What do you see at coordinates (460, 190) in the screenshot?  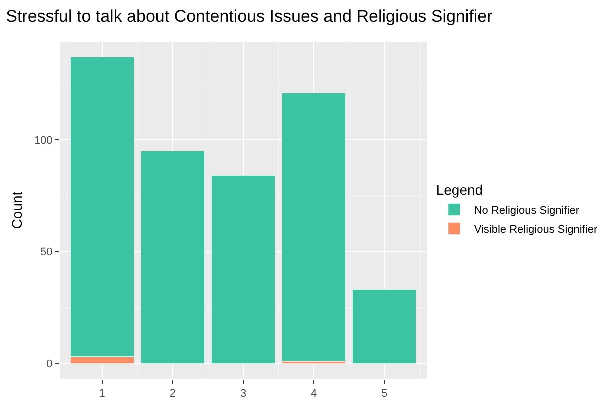 I see `legend-title: Legend` at bounding box center [460, 190].